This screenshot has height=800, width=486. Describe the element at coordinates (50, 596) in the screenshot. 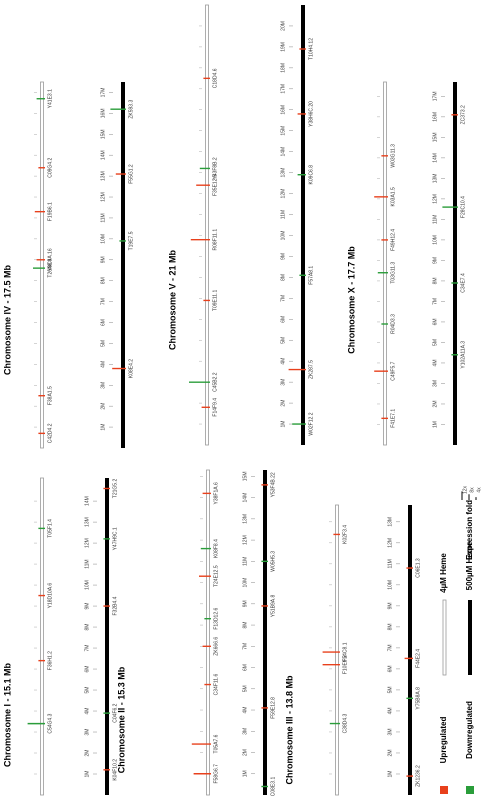

I see `gene-label: Y18D10A.6` at that location.